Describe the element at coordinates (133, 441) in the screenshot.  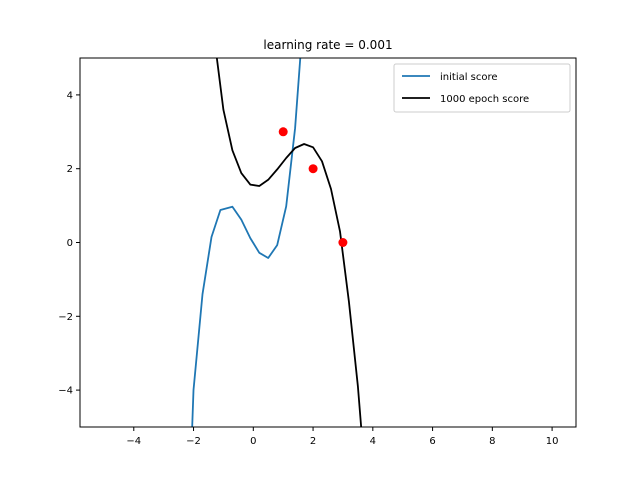
I see `x-tick-label: −4` at that location.